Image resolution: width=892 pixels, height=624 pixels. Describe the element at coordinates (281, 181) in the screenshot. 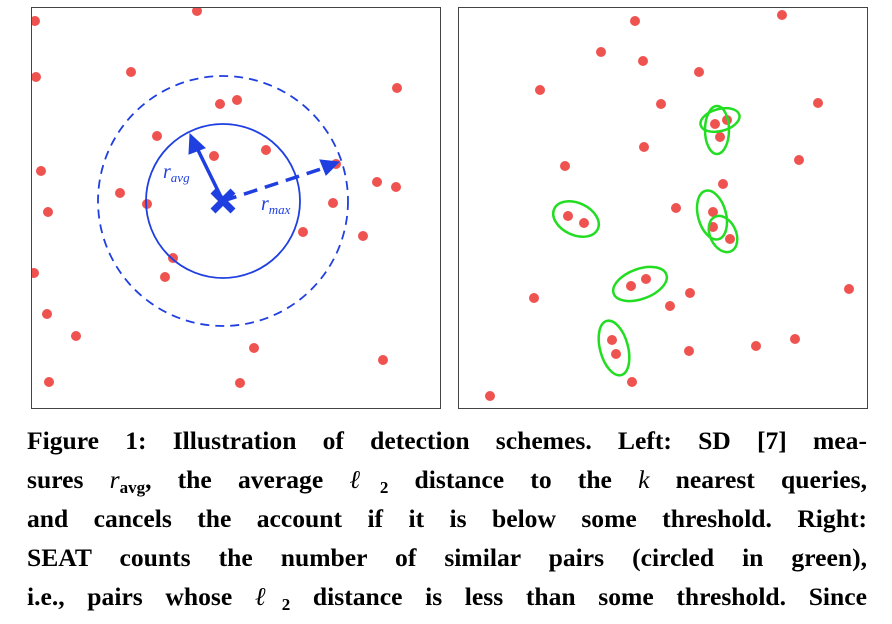

I see `r-max-arrow` at that location.